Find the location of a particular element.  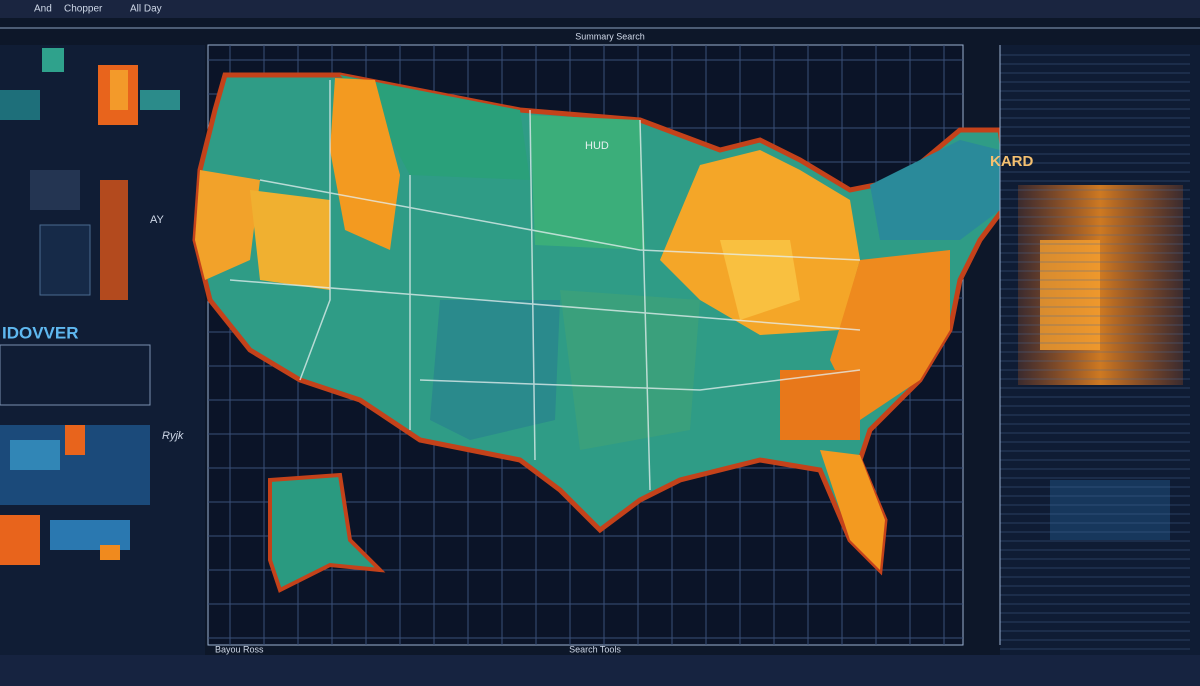

side-label: AY is located at coordinates (157, 220).